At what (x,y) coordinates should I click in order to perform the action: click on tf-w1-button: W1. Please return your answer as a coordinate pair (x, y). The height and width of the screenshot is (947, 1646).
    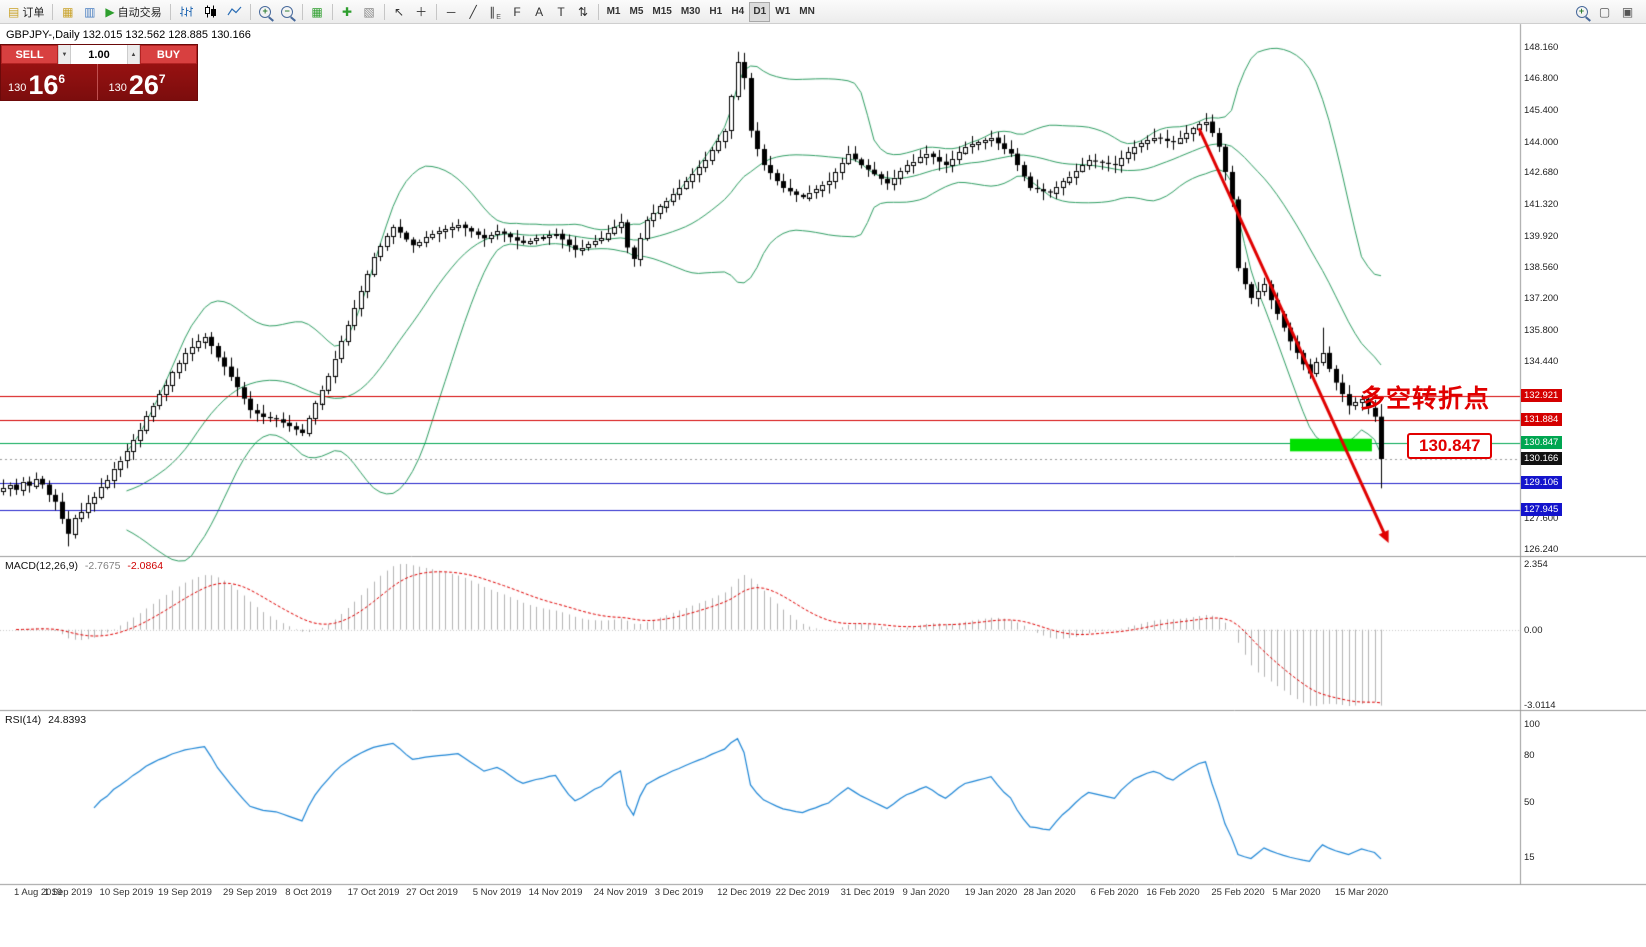
    Looking at the image, I should click on (782, 12).